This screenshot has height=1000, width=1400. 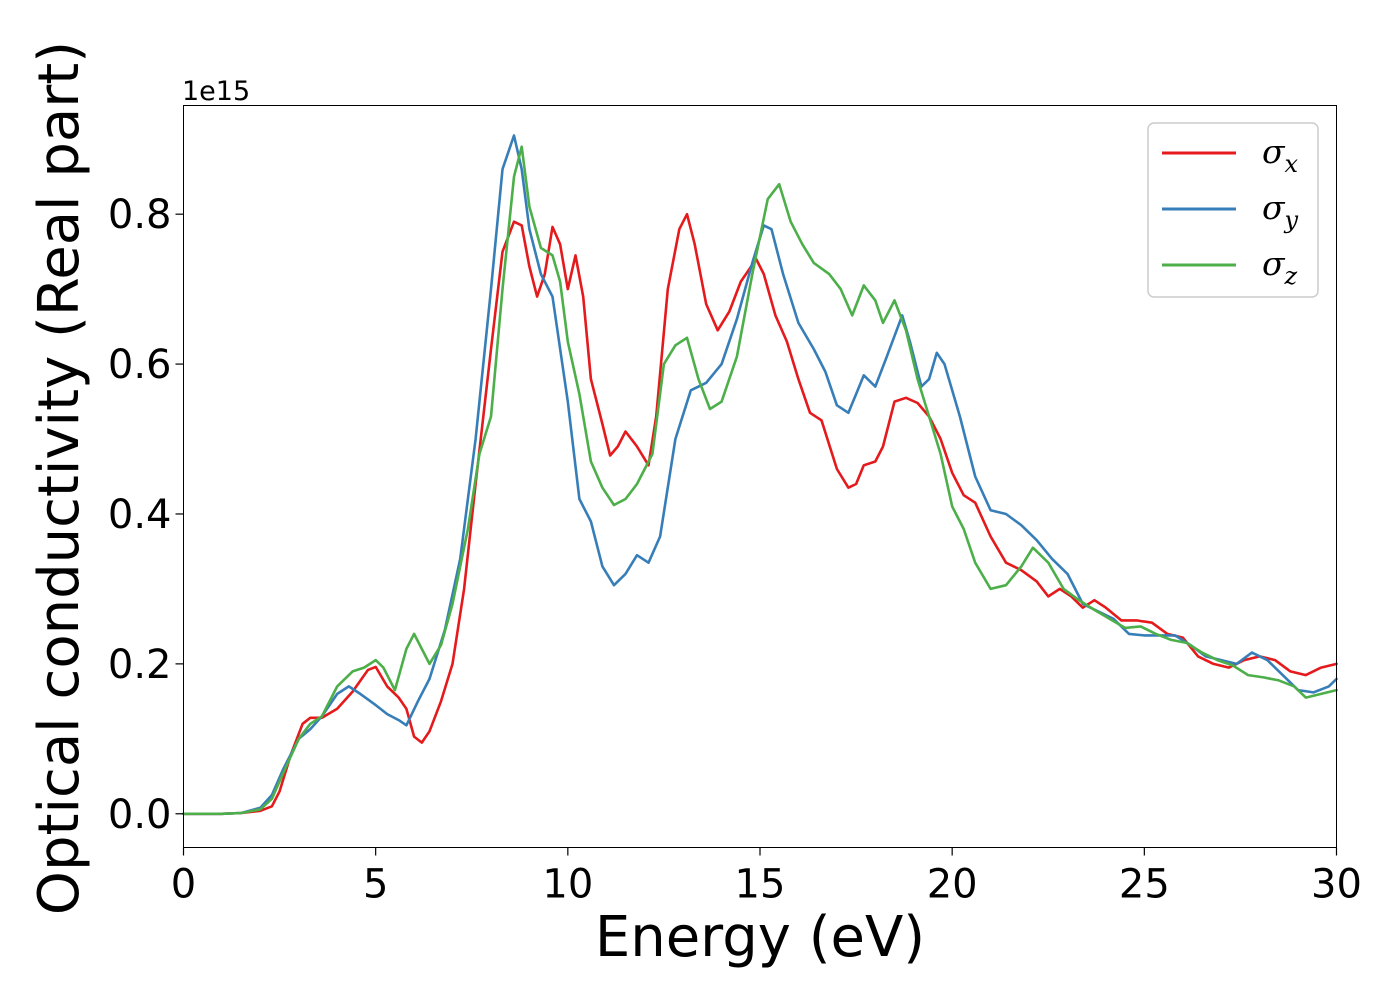 What do you see at coordinates (59, 478) in the screenshot?
I see `y-axis-label: Optical conductivity (Real part)` at bounding box center [59, 478].